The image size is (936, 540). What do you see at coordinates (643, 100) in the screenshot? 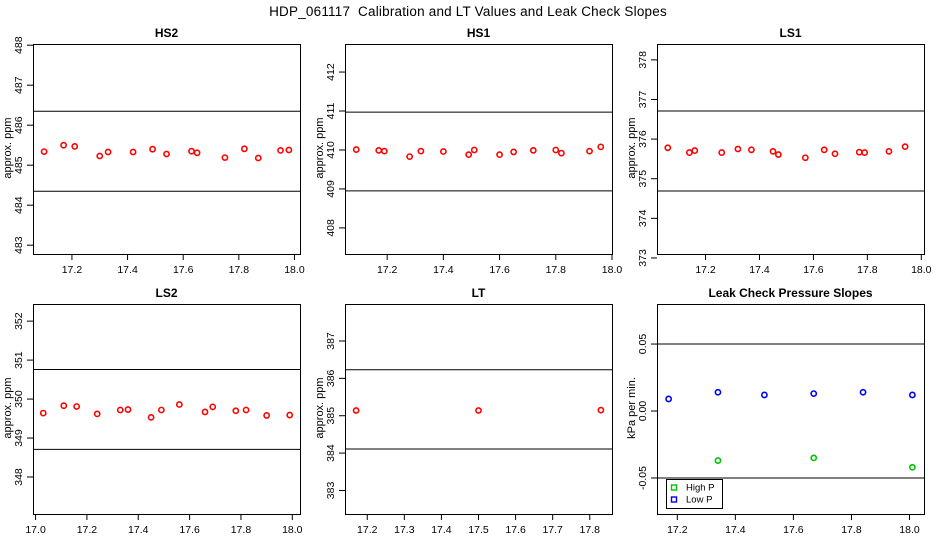
I see `y-tick-label: 377` at bounding box center [643, 100].